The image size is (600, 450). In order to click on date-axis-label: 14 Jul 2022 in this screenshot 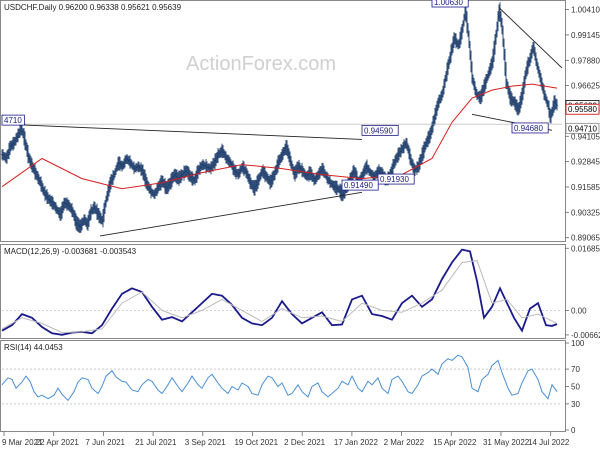, I will do `click(549, 442)`.